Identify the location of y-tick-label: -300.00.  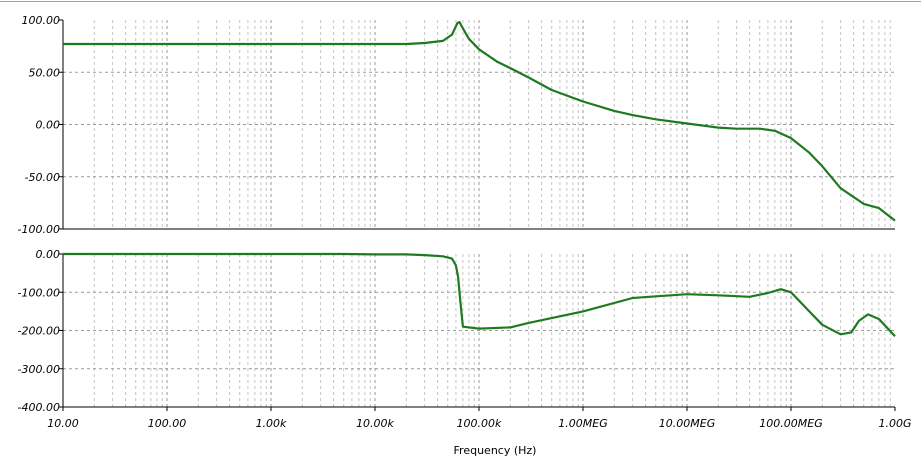
(39, 369).